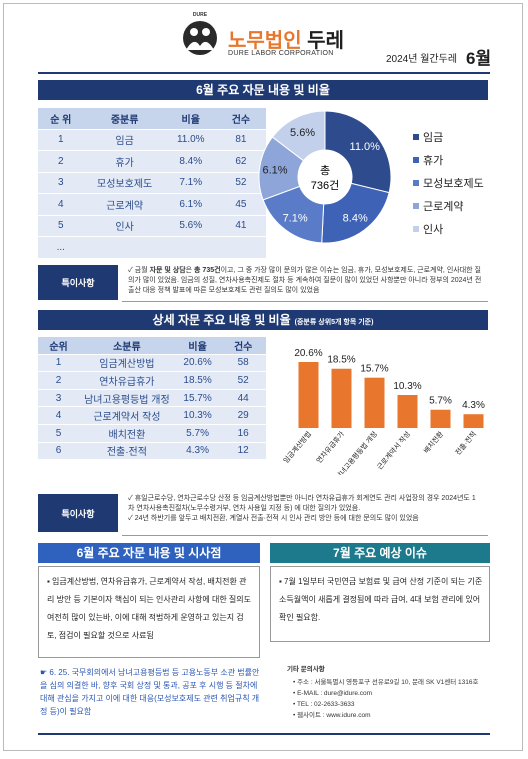 The image size is (528, 759). I want to click on section-subtitle: (중분류 상위5개 항목 기준), so click(334, 322).